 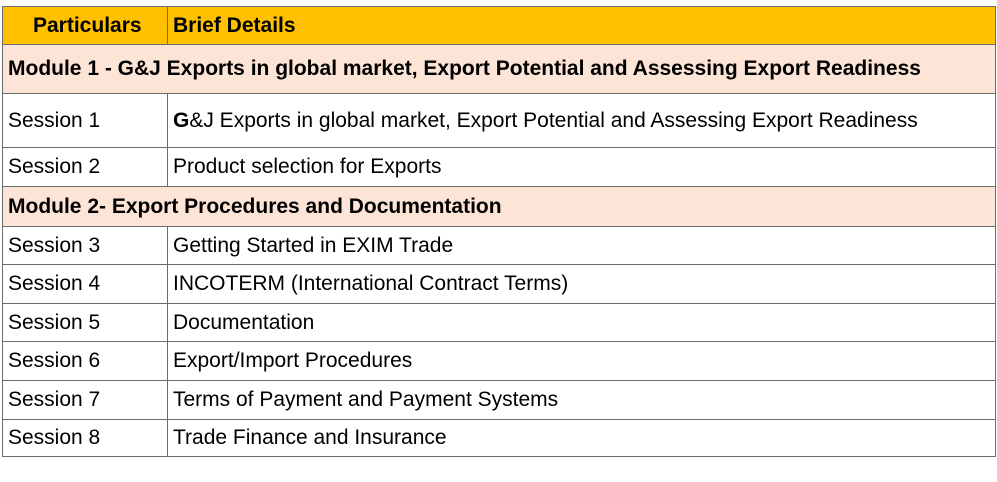 I want to click on session-detail: Documentation, so click(x=581, y=322).